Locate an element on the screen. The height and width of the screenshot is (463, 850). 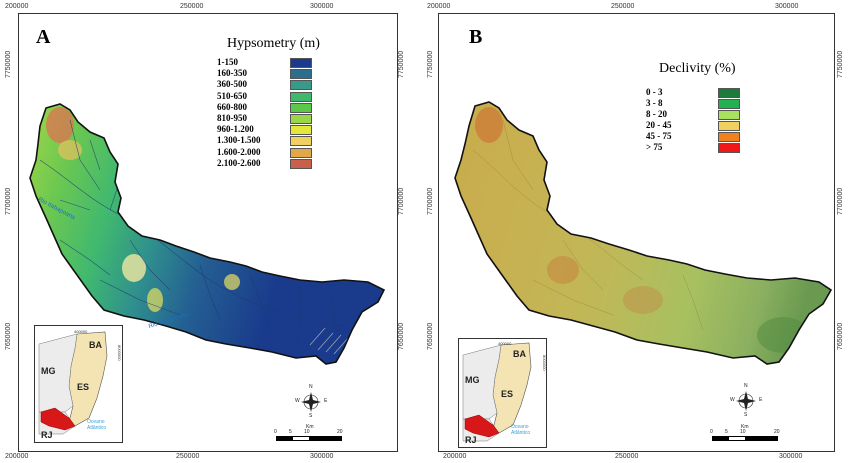
top-coord: 200000 is located at coordinates (439, 6).